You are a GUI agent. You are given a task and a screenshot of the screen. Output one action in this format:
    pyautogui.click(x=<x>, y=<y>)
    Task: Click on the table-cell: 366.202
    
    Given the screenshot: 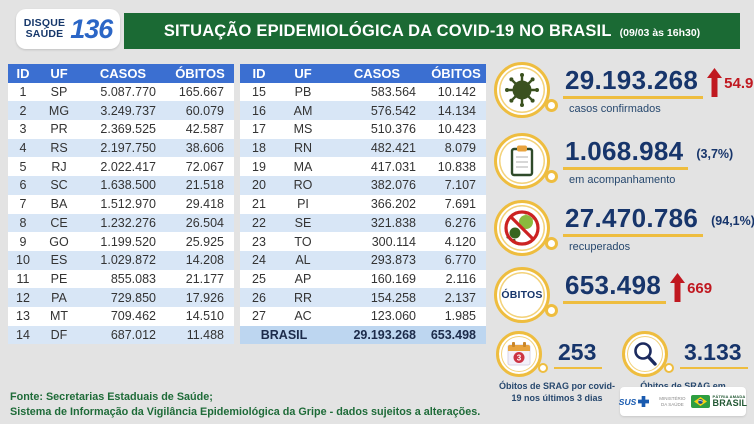 What is the action you would take?
    pyautogui.click(x=393, y=204)
    